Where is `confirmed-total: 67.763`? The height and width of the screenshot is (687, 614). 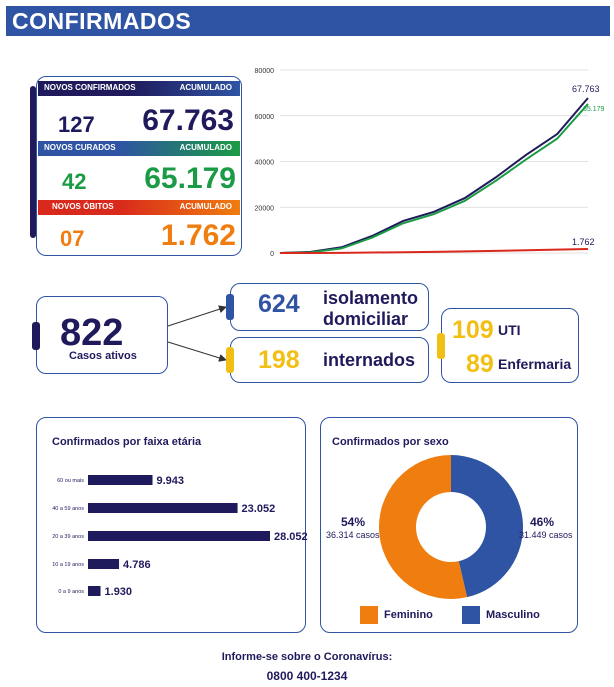 confirmed-total: 67.763 is located at coordinates (188, 120).